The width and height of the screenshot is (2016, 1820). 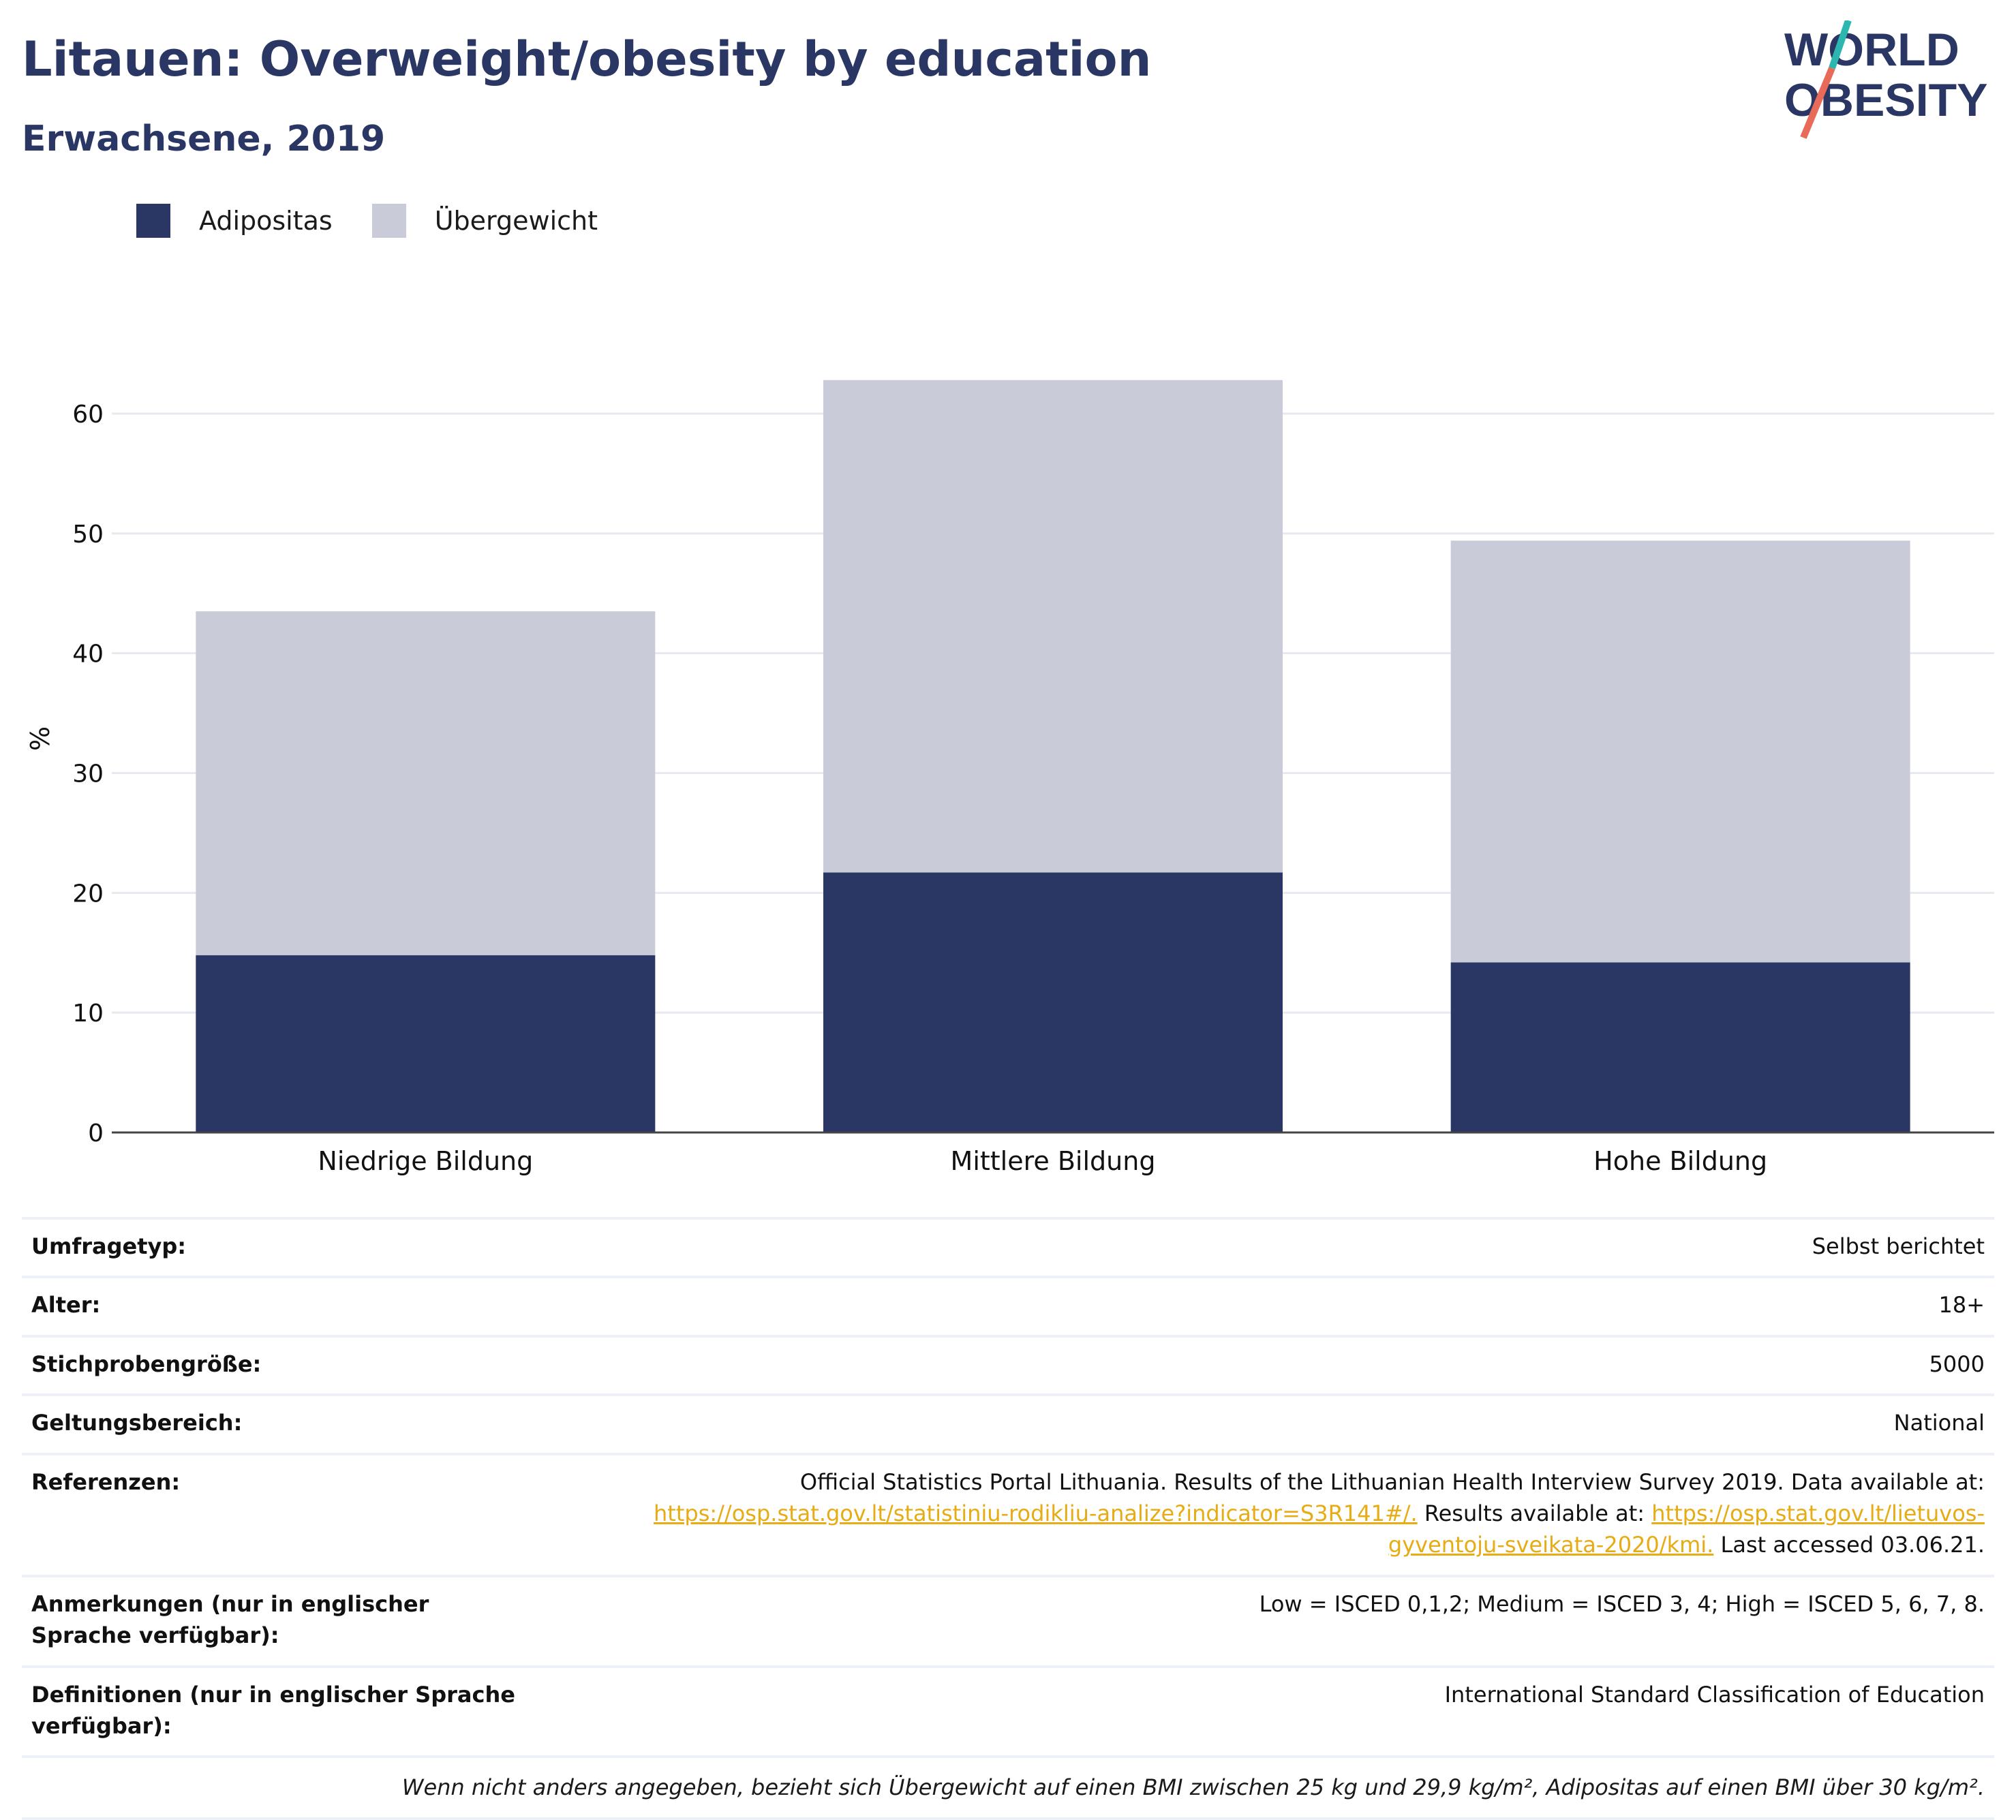 I want to click on y-axis-ticks: 0 10 20 30 40 50 60, so click(x=88, y=774).